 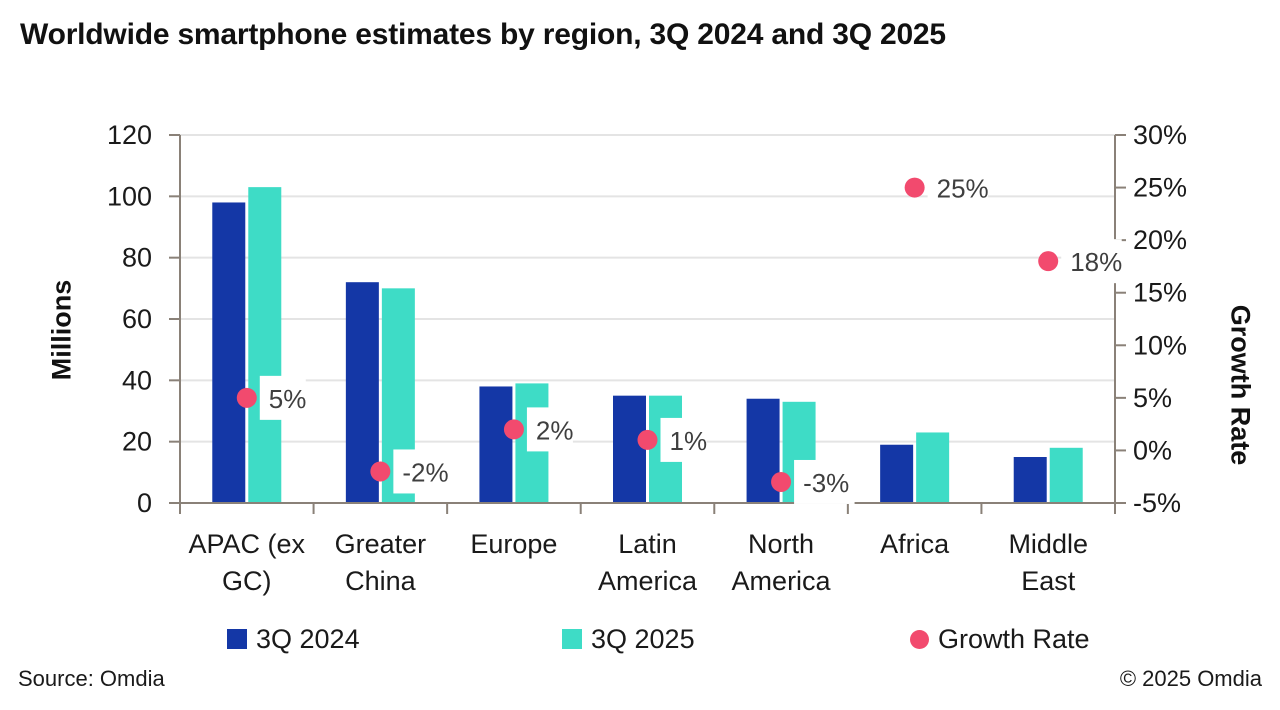 What do you see at coordinates (1048, 581) in the screenshot?
I see `category-label-6: East` at bounding box center [1048, 581].